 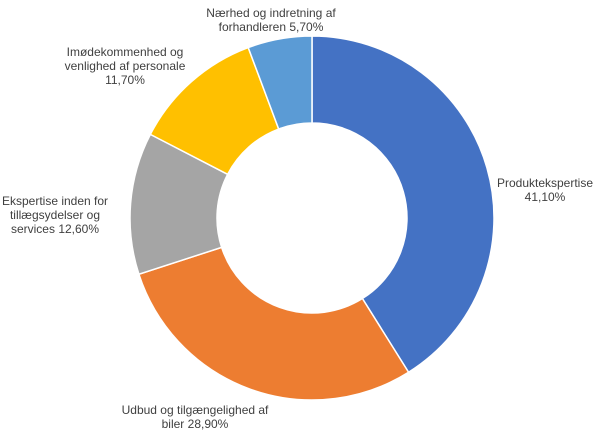 What do you see at coordinates (280, 82) in the screenshot?
I see `slice` at bounding box center [280, 82].